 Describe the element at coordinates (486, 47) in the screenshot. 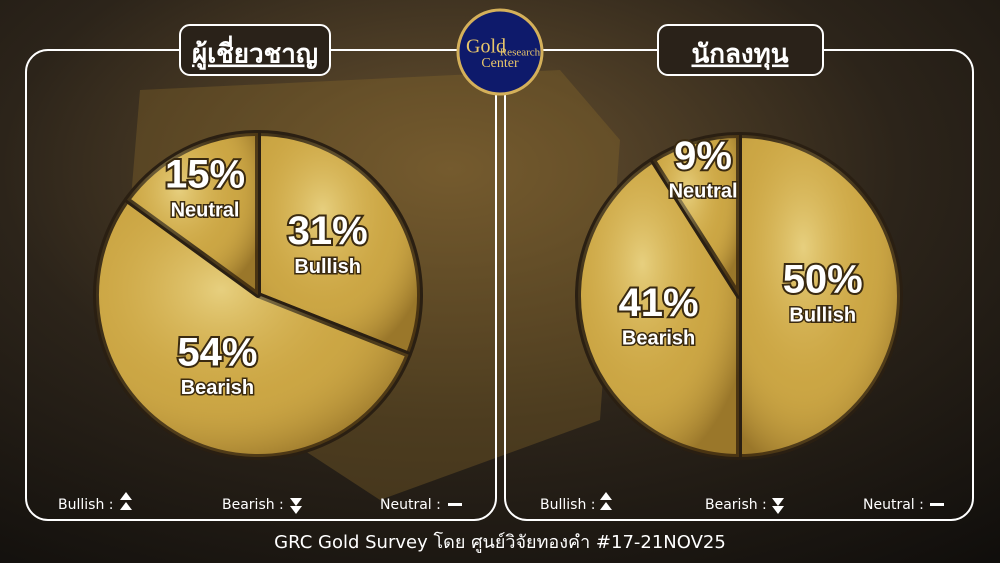

I see `logo-text: Gold` at that location.